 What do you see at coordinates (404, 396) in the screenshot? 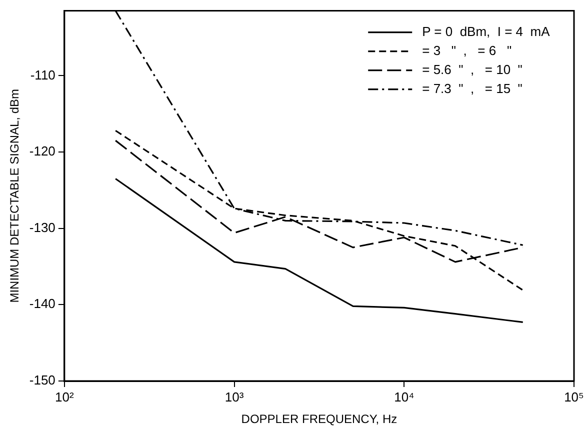
I see `x-tick-label: 10⁴` at bounding box center [404, 396].